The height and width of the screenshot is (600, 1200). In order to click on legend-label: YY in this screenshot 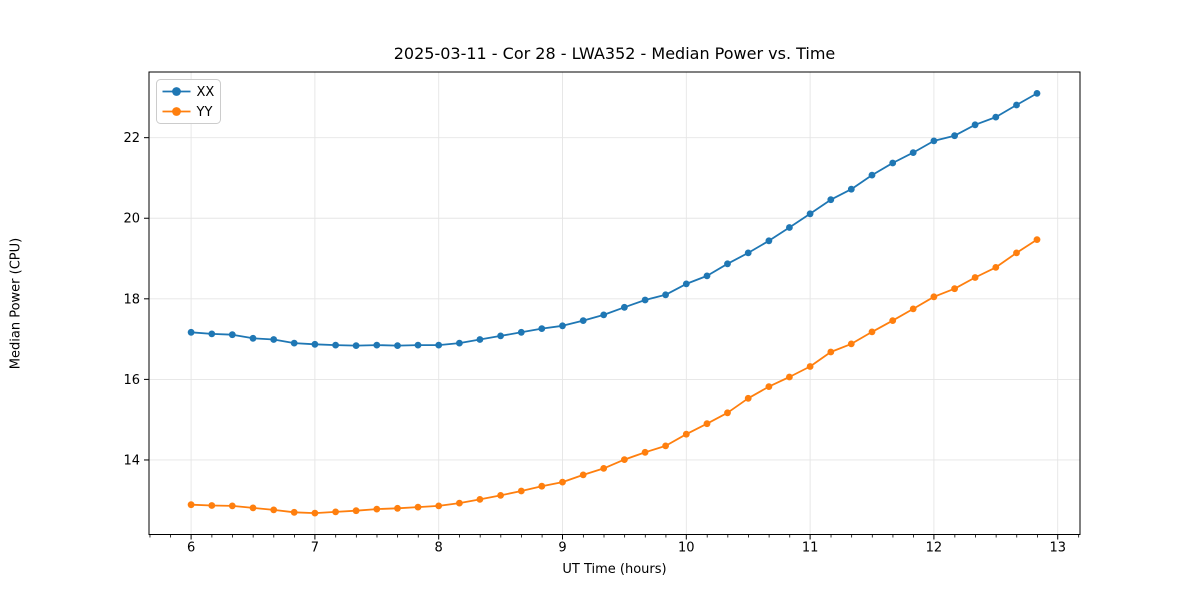, I will do `click(204, 112)`.